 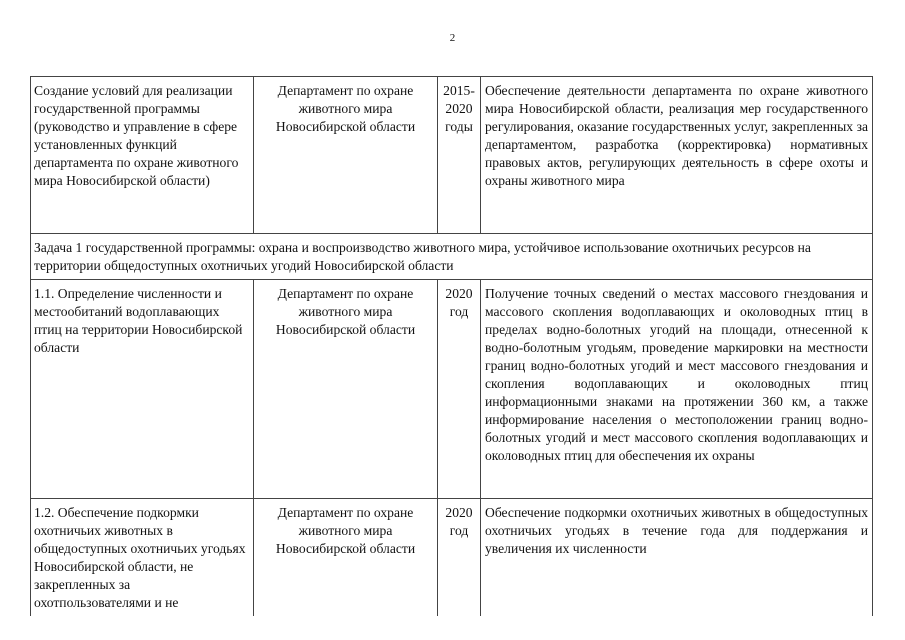 I want to click on period: 2015-2020 годы, so click(x=459, y=155).